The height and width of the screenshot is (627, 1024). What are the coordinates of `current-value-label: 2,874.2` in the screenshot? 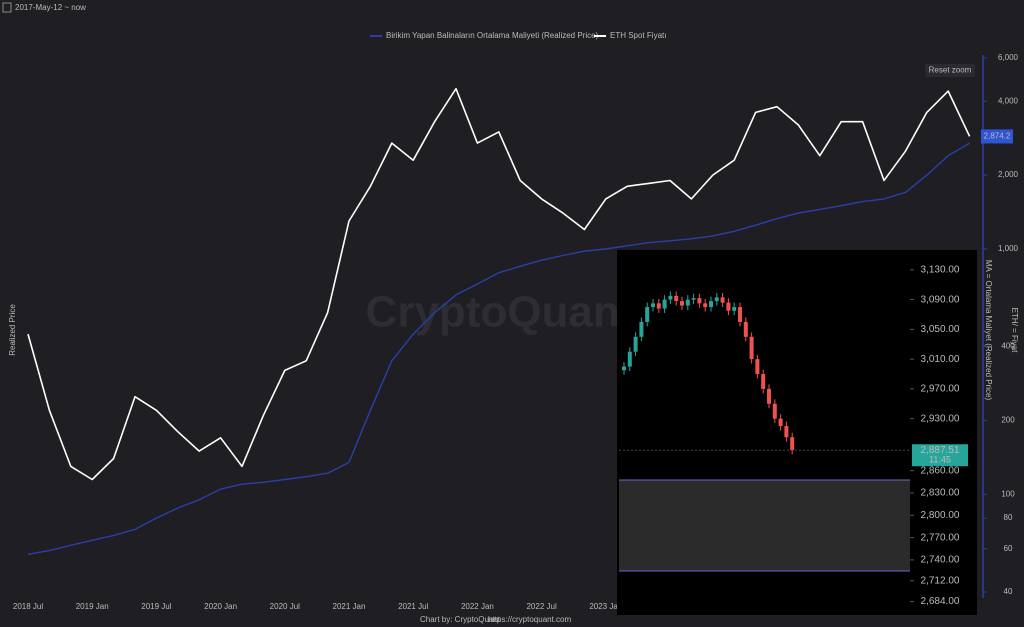 It's located at (997, 136).